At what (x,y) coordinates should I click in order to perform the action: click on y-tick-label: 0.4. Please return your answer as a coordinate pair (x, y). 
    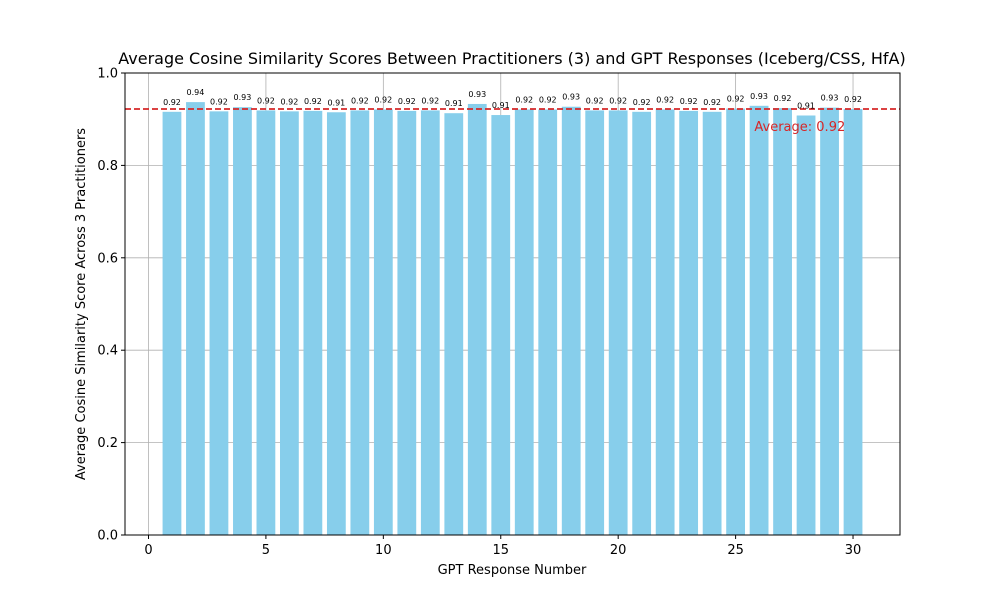
    Looking at the image, I should click on (107, 351).